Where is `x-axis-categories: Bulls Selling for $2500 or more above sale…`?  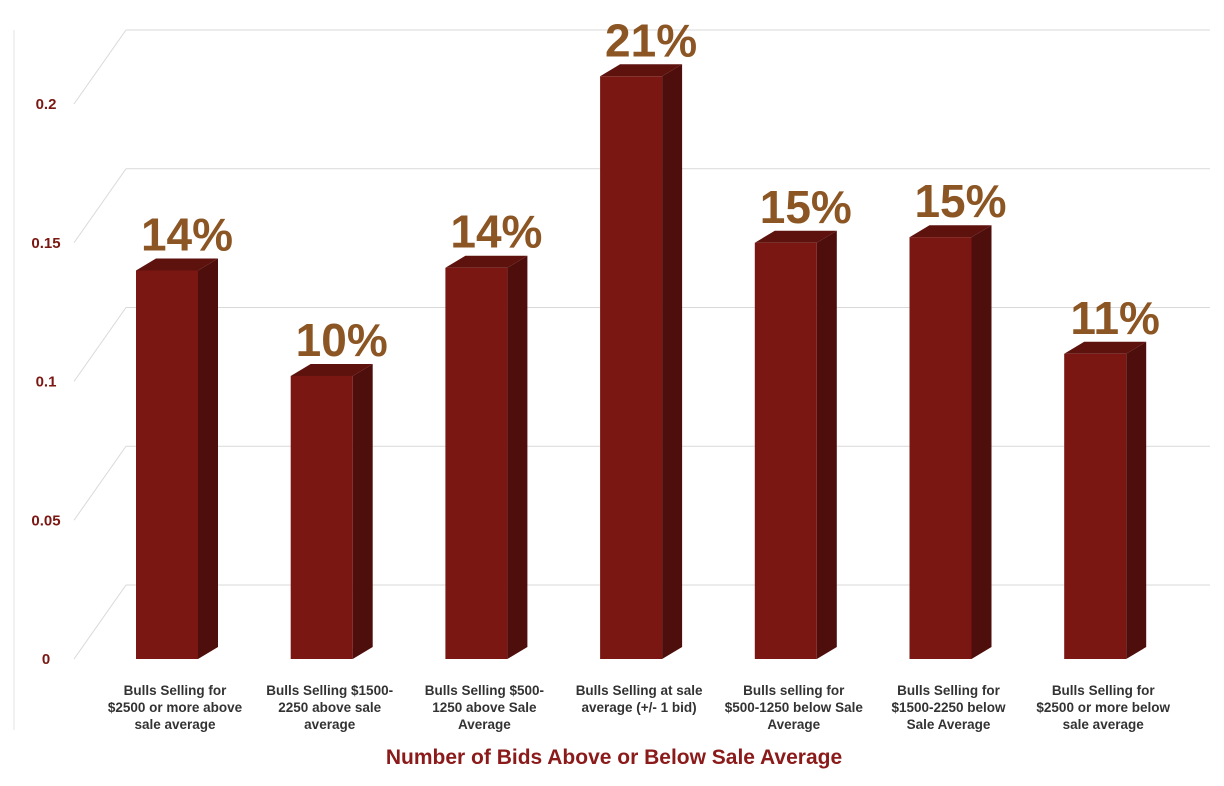
x-axis-categories: Bulls Selling for $2500 or more above sale… is located at coordinates (639, 707).